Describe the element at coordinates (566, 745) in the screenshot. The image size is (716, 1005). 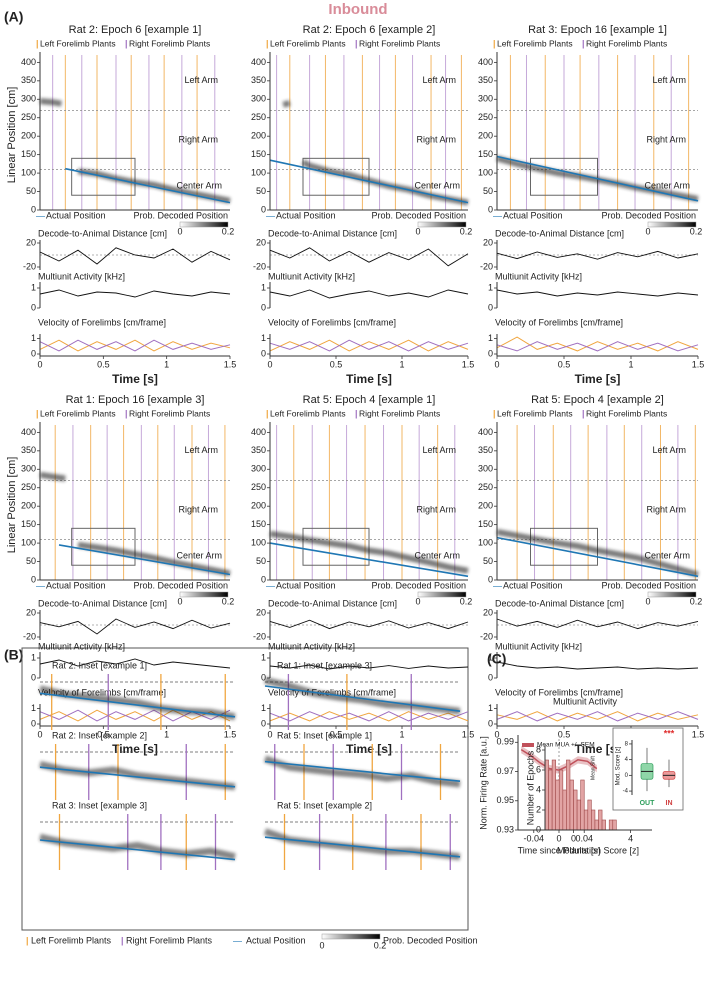
I see `legend-label: Mean MUA +/- SEM` at that location.